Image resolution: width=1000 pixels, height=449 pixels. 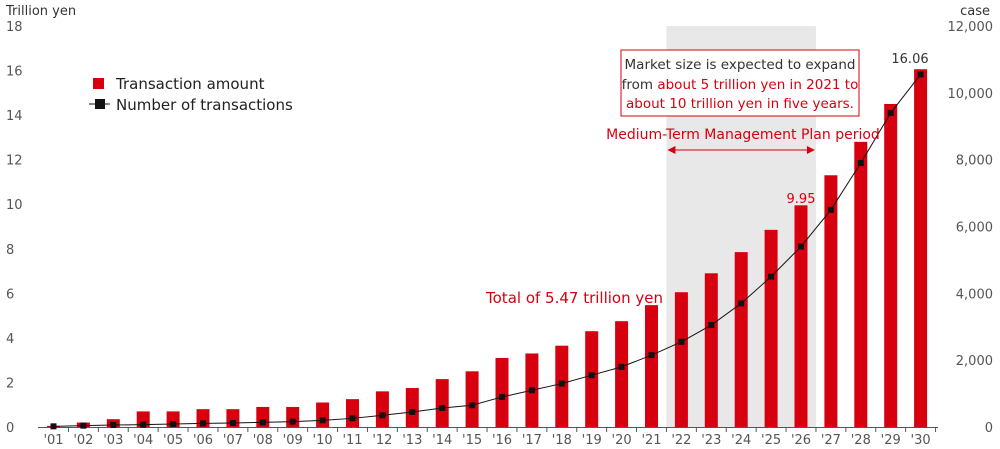 I want to click on x-tick-label: '02, so click(x=83, y=440).